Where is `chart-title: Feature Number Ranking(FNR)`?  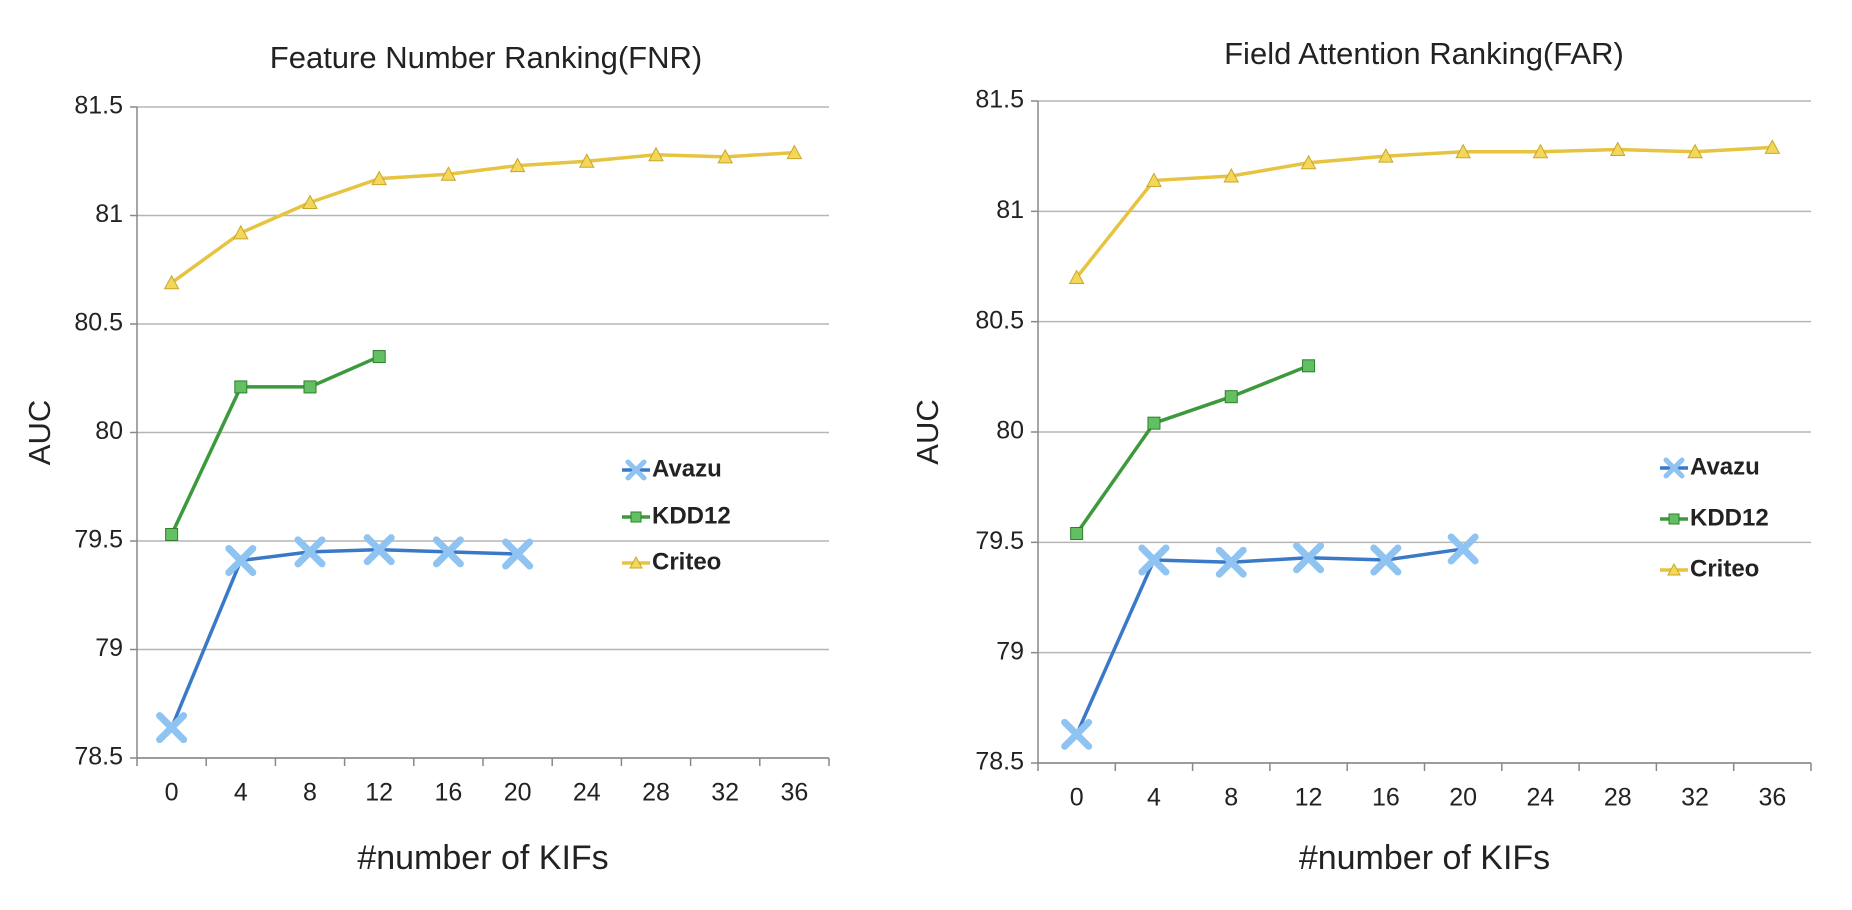
chart-title: Feature Number Ranking(FNR) is located at coordinates (486, 57).